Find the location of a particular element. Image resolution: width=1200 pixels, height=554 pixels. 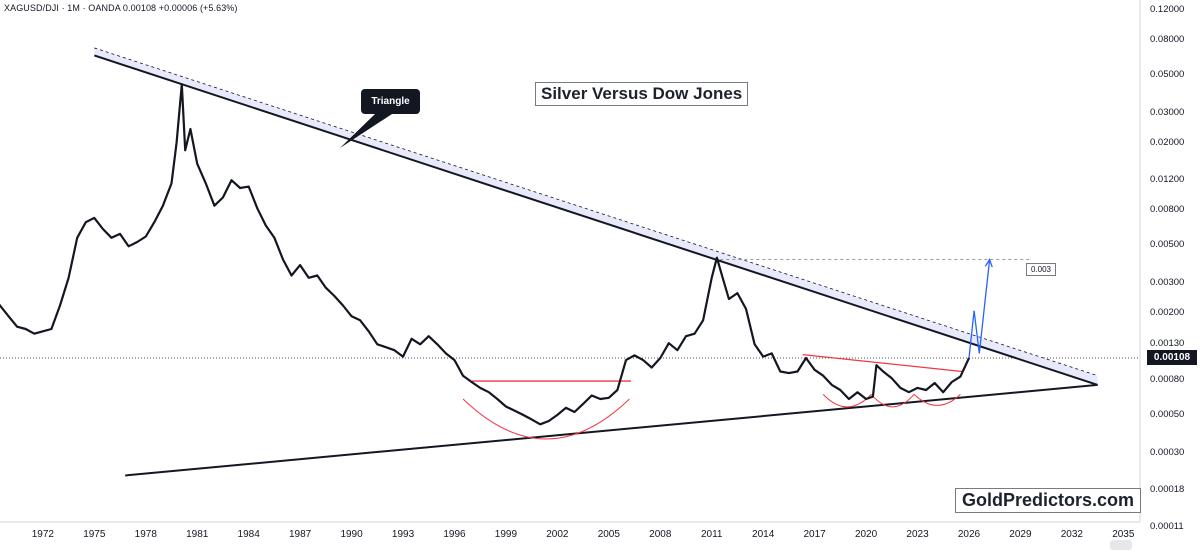

x-tick-label: 1972 is located at coordinates (42, 534).